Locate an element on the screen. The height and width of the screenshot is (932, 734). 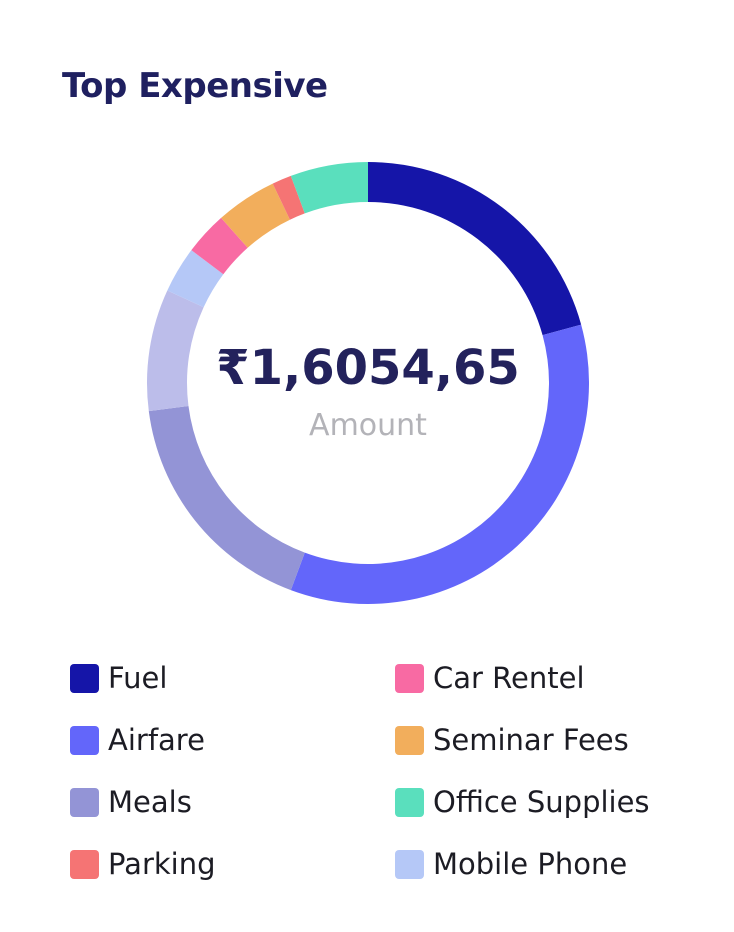
legend-label: Meals is located at coordinates (150, 802).